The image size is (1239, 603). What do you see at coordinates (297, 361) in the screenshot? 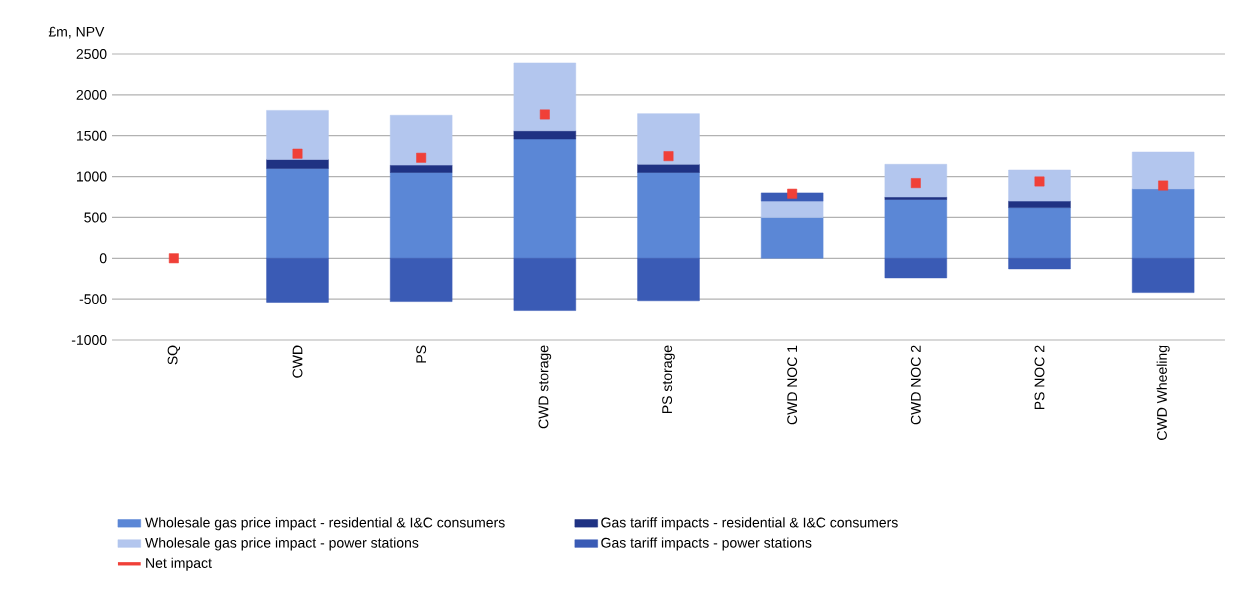
I see `x-tick-label: CWD` at bounding box center [297, 361].